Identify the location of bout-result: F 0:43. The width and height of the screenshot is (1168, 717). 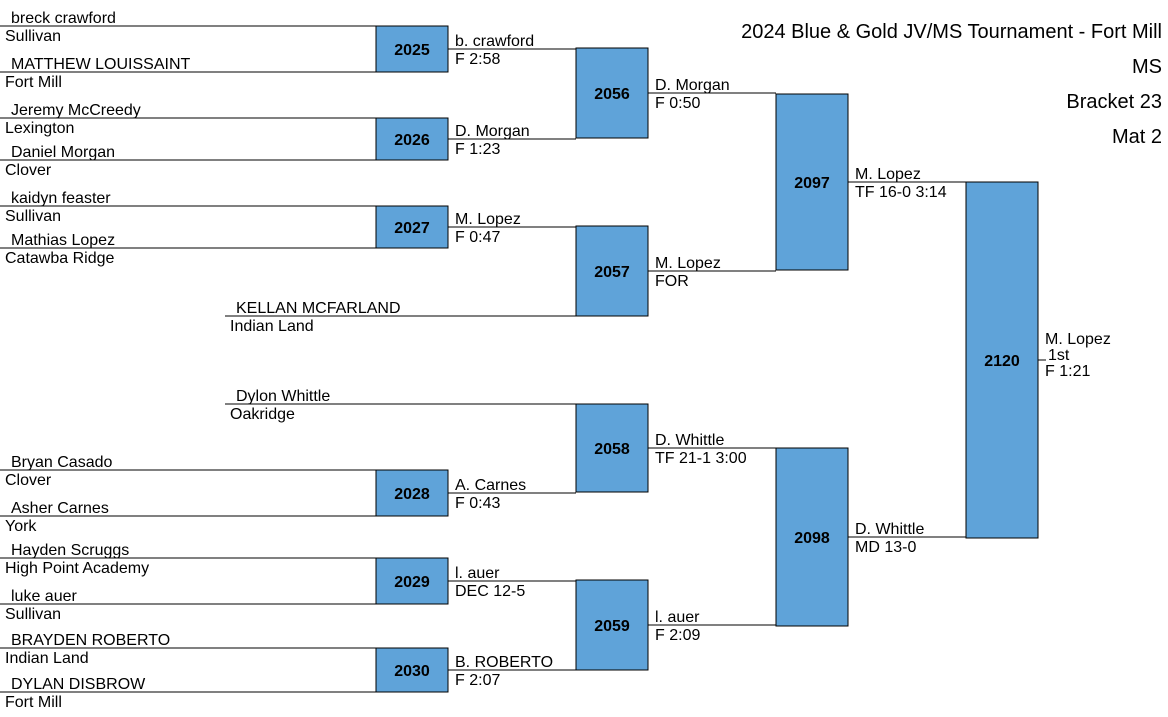
(477, 503).